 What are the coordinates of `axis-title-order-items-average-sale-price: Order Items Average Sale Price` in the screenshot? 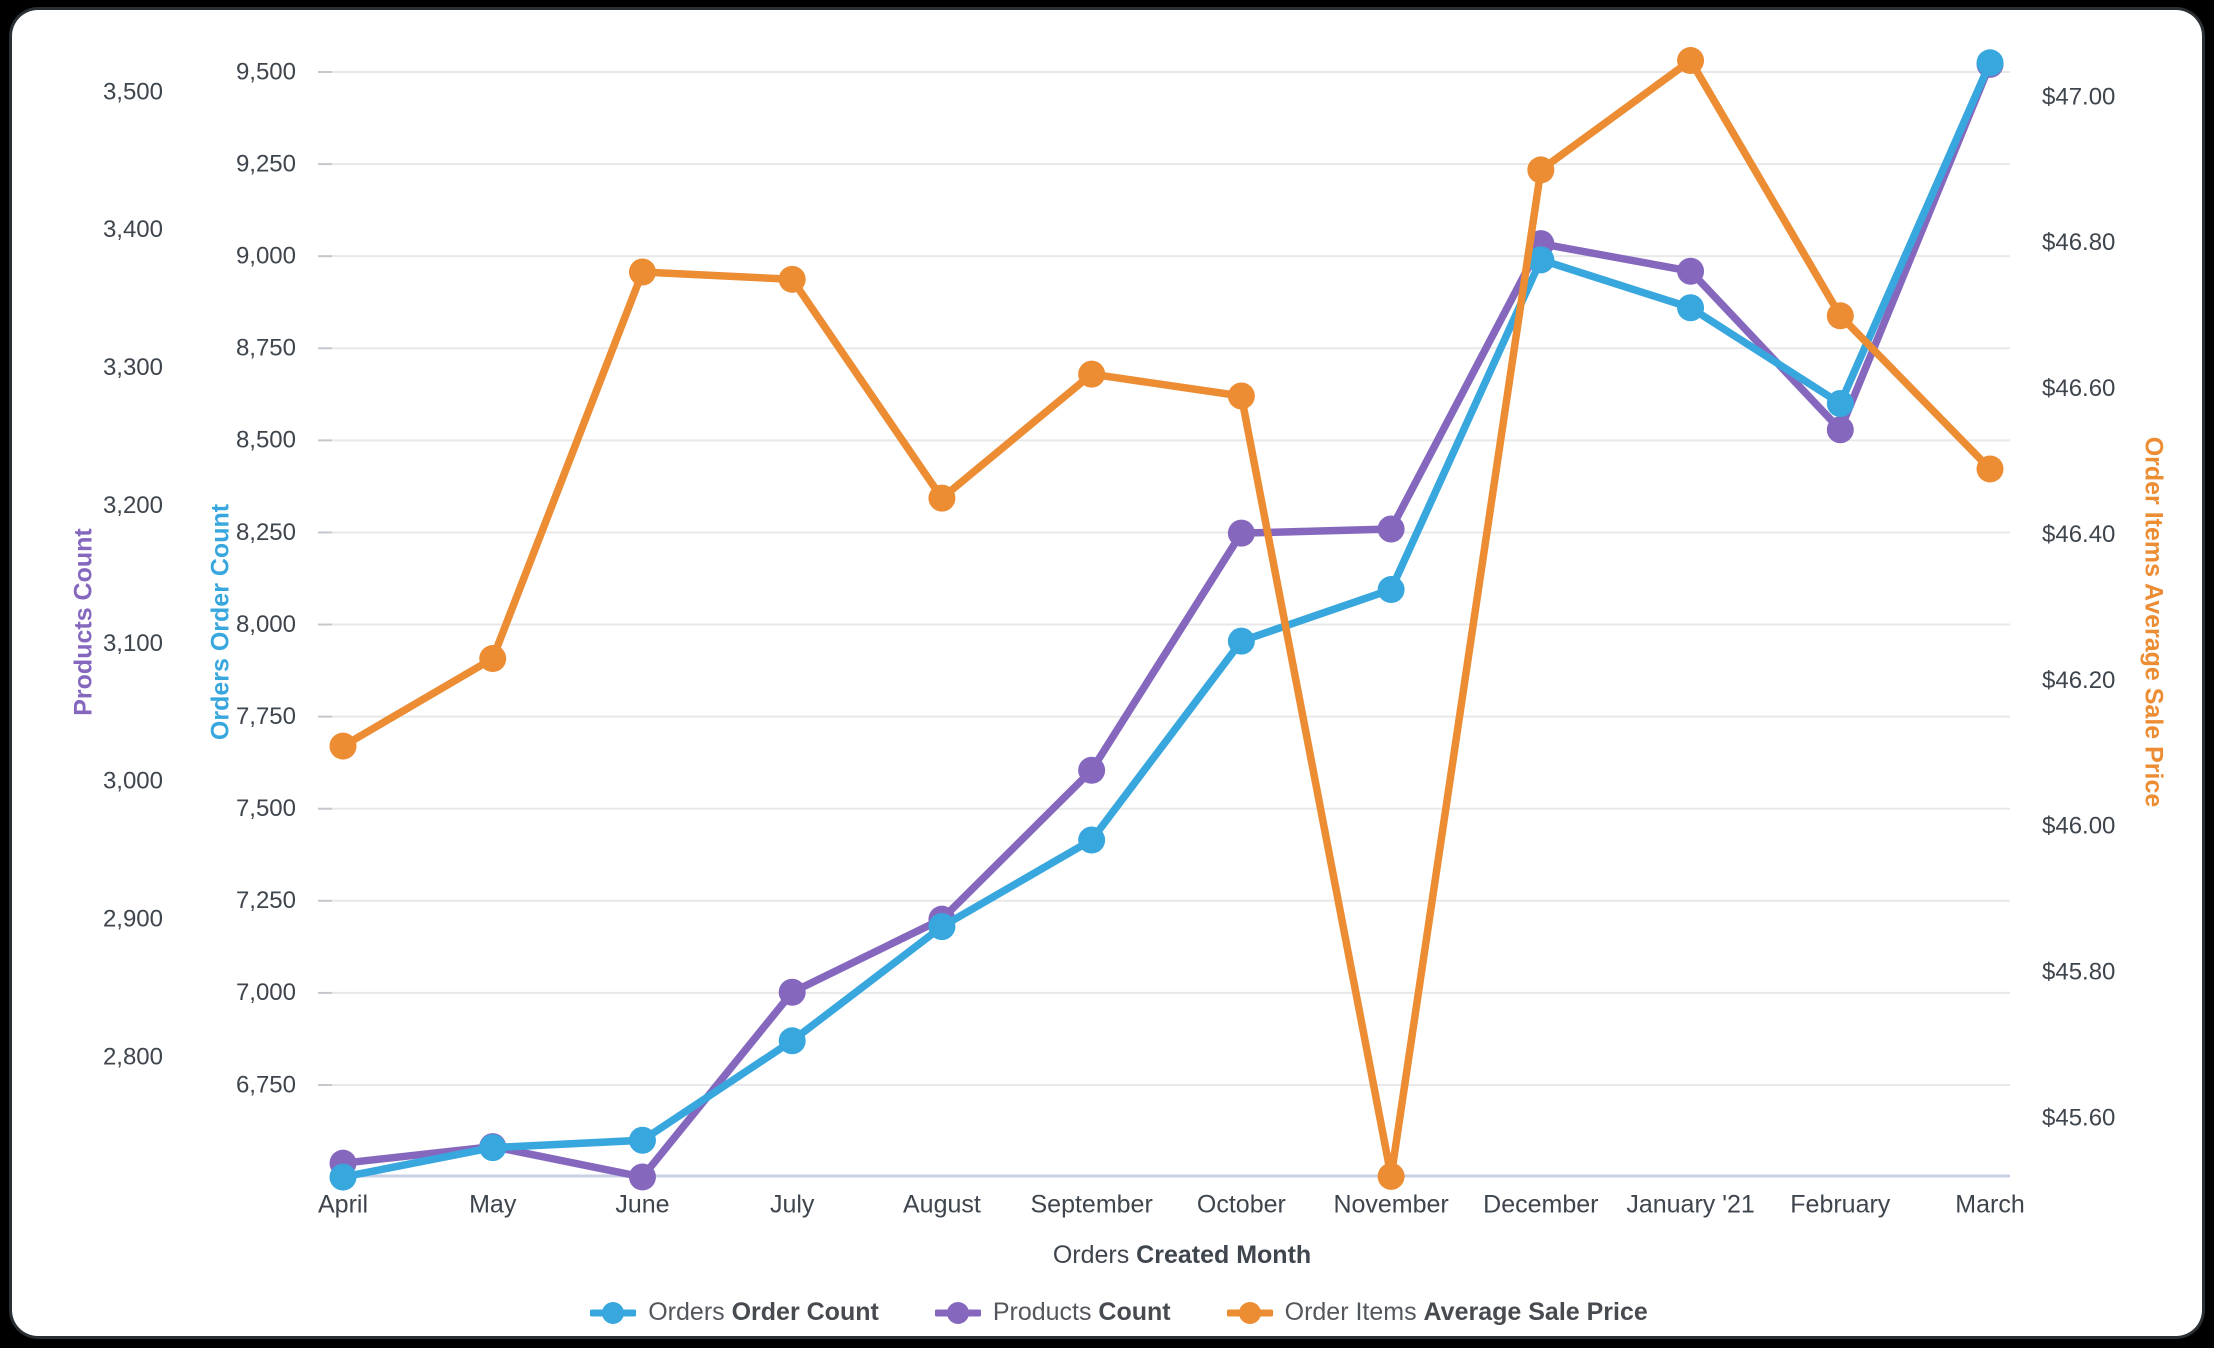 It's located at (2153, 622).